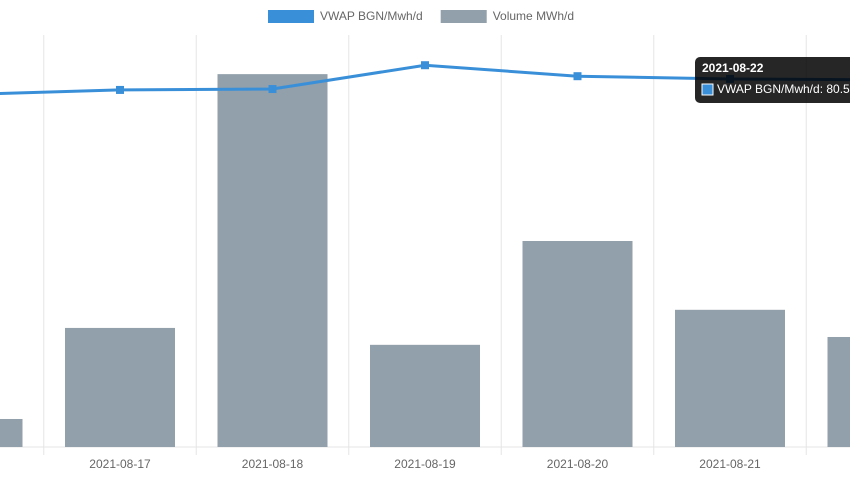 Image resolution: width=850 pixels, height=480 pixels. Describe the element at coordinates (733, 68) in the screenshot. I see `tooltip-title: 2021-08-22` at that location.